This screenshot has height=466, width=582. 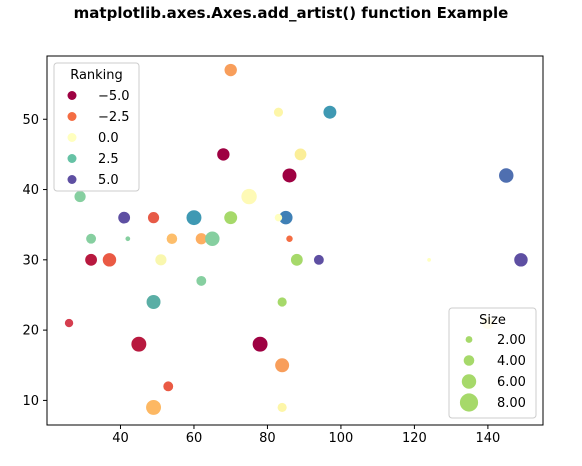 What do you see at coordinates (96, 127) in the screenshot?
I see `ranking-legend: Ranking −5.0 −2.5 0.0 2.5 5.0` at bounding box center [96, 127].